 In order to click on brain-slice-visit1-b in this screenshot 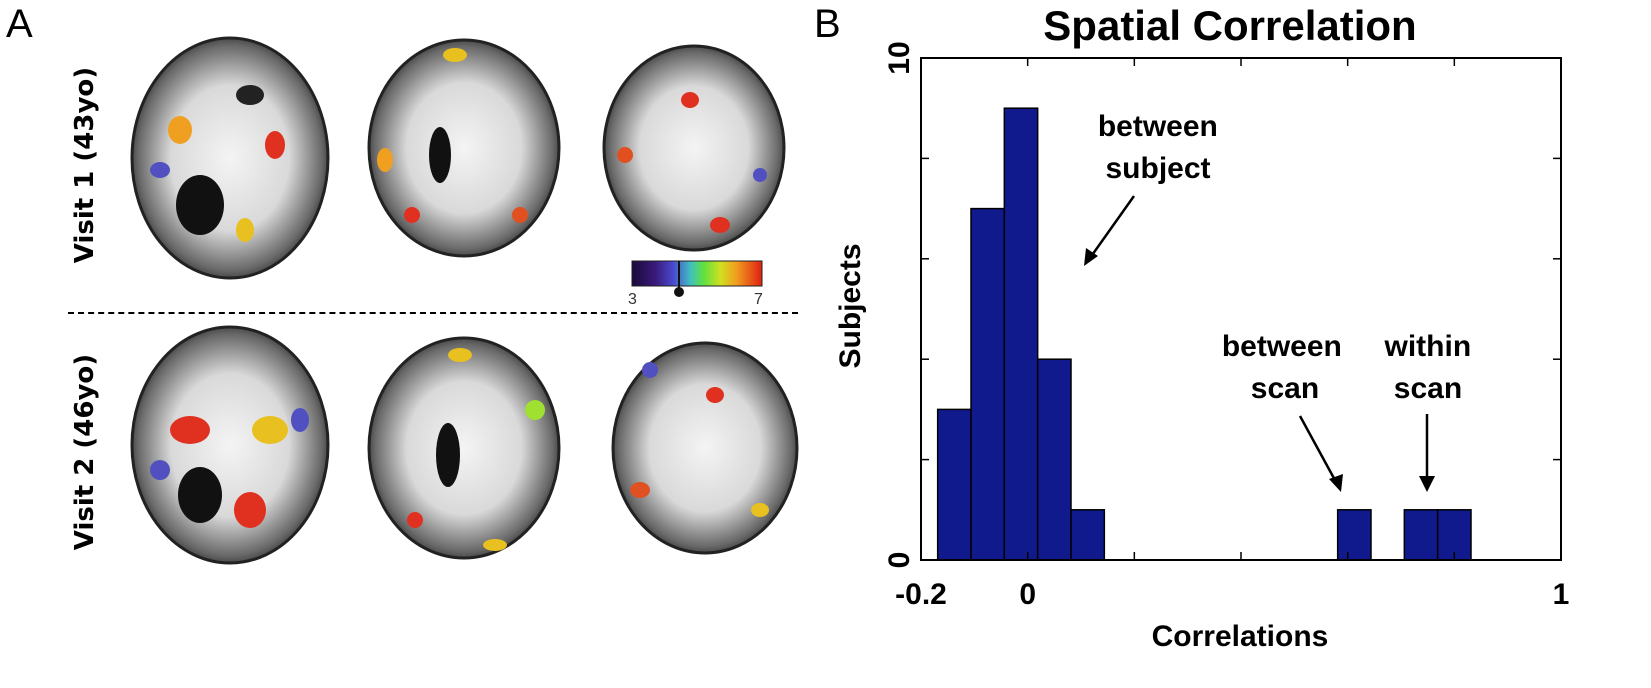, I will do `click(464, 148)`.